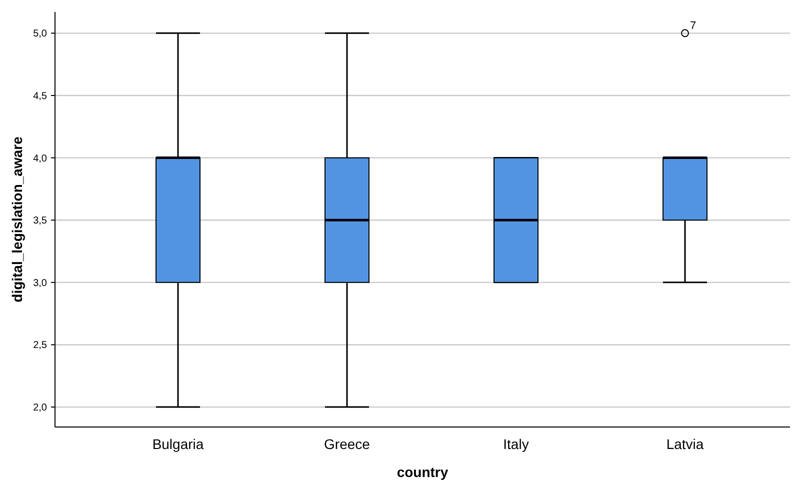 The width and height of the screenshot is (796, 485). What do you see at coordinates (516, 444) in the screenshot?
I see `x-tick-label: Italy` at bounding box center [516, 444].